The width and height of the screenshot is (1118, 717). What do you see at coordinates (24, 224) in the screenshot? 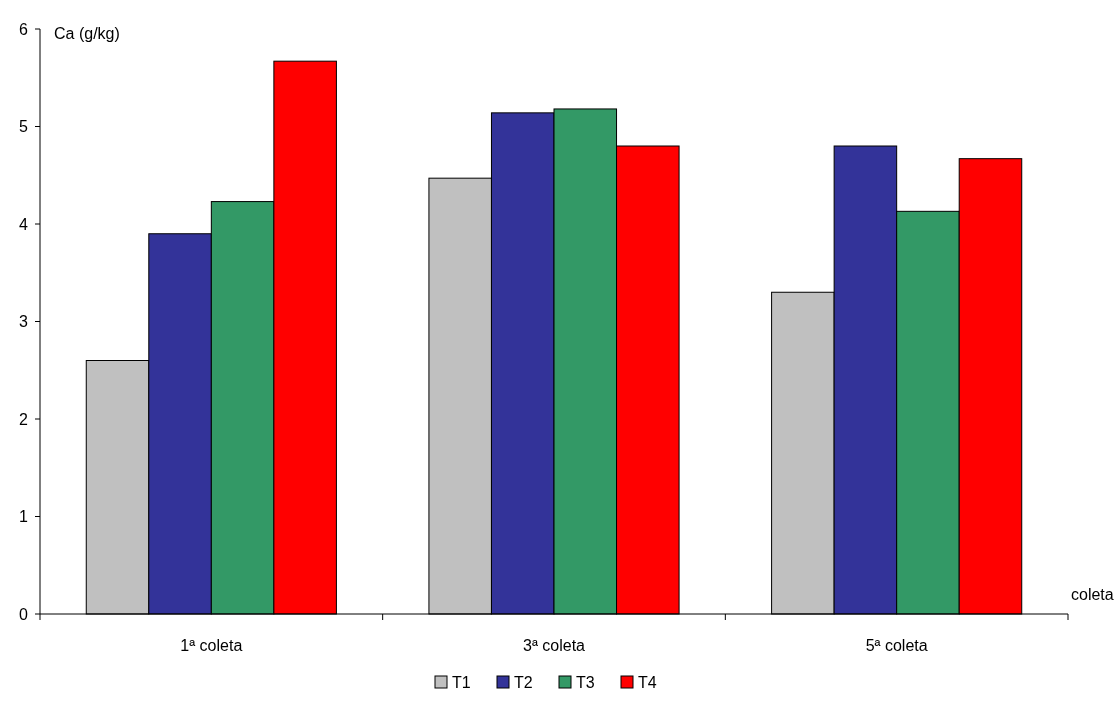
I see `y-tick-label: 4` at bounding box center [24, 224].